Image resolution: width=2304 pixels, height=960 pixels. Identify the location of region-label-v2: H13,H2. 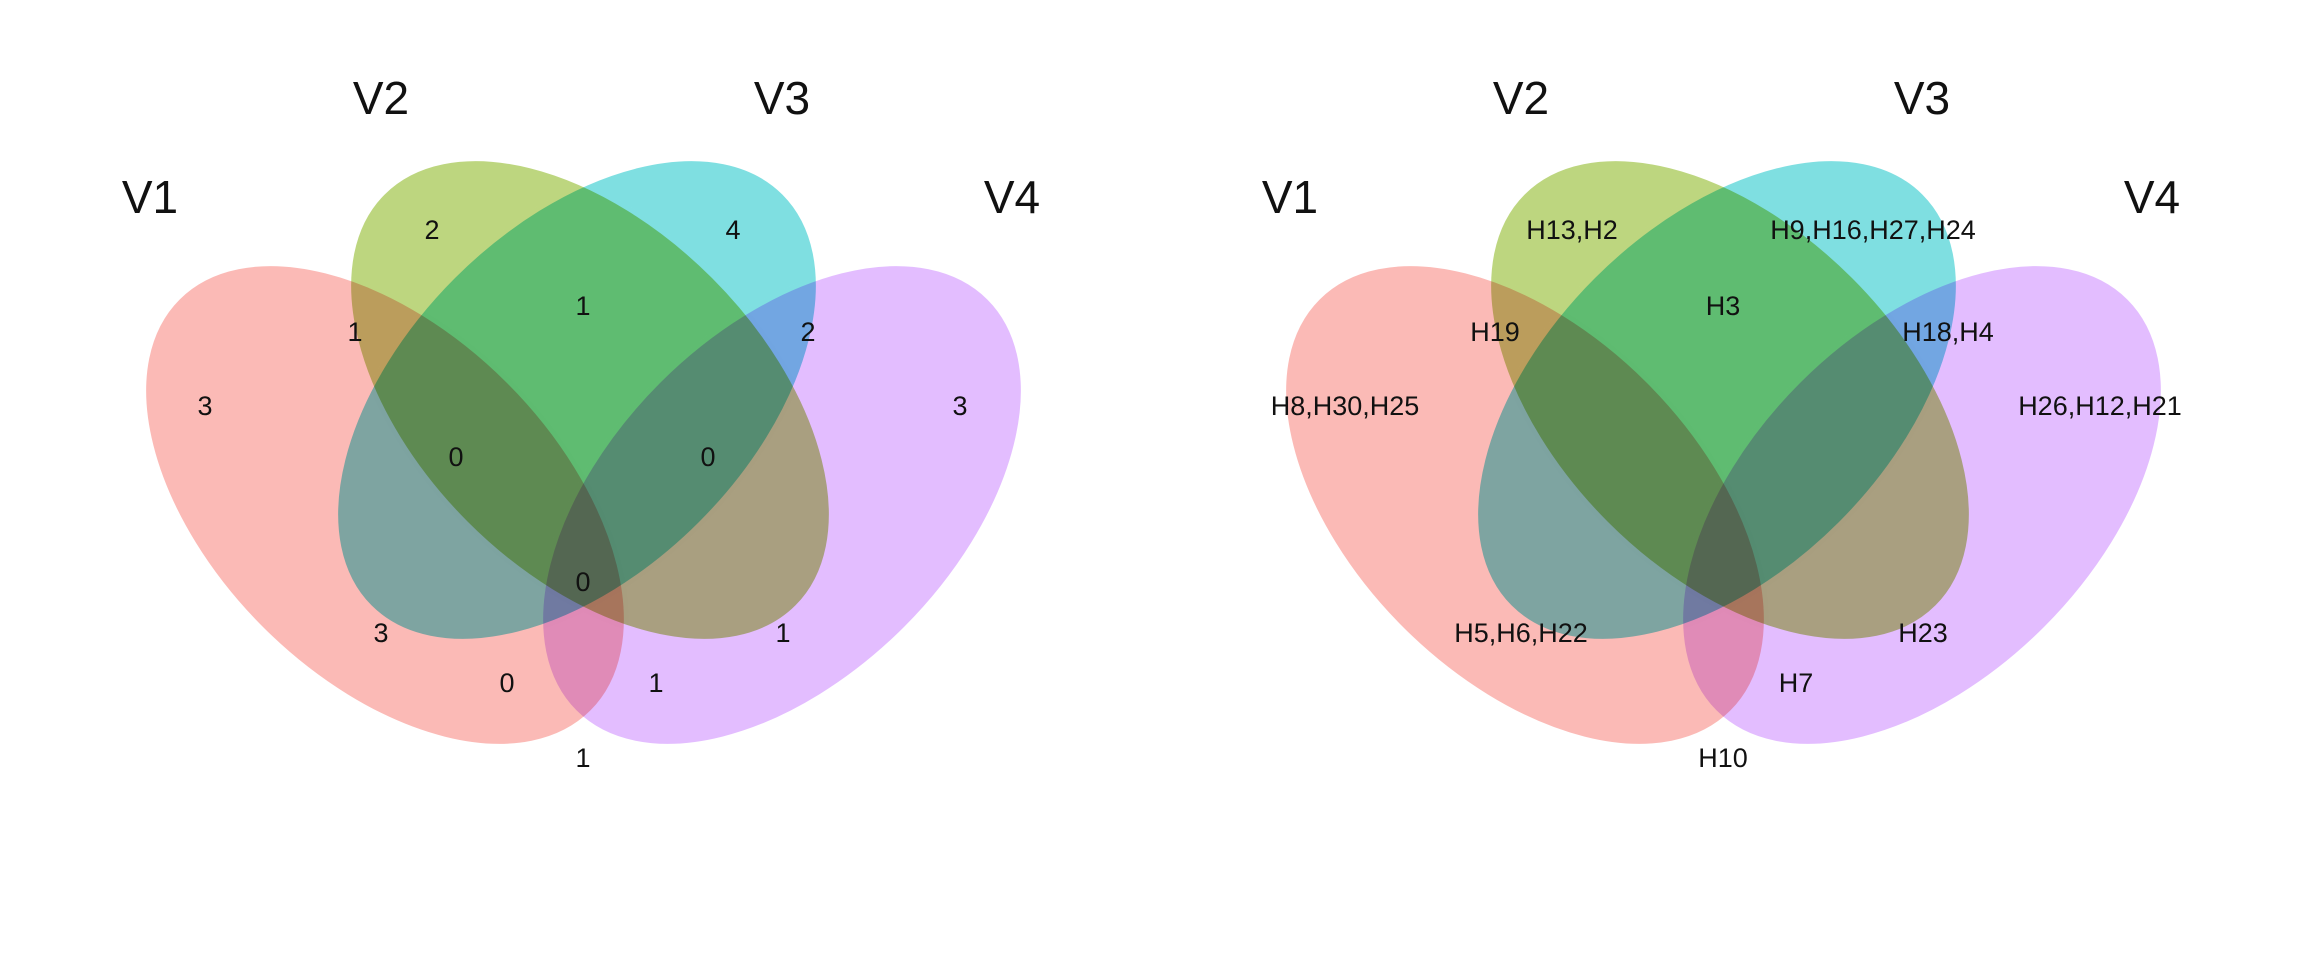
(1572, 230).